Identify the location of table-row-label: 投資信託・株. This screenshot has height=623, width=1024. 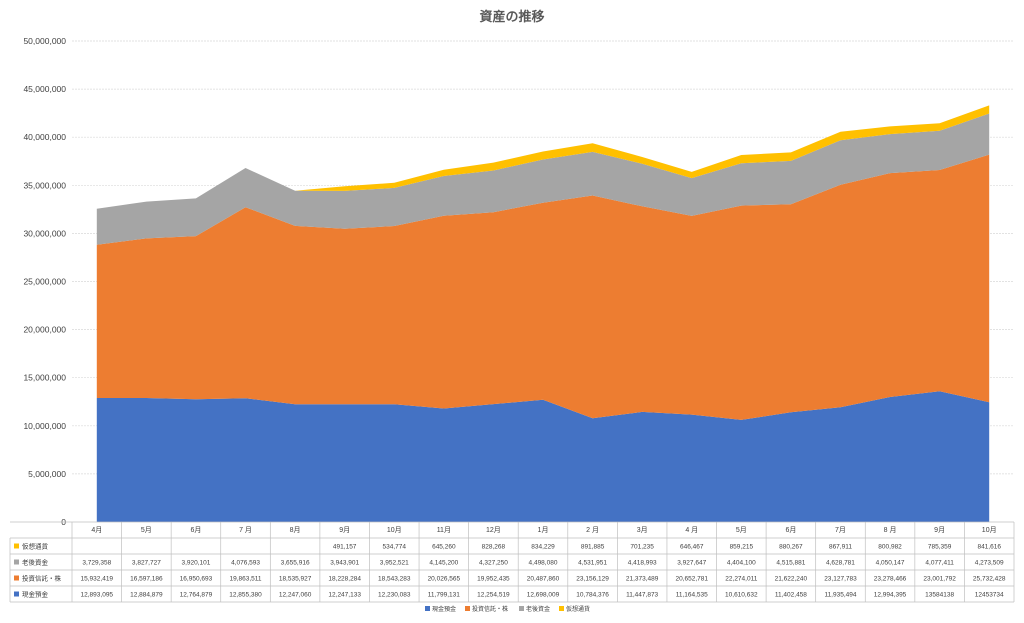
(42, 578).